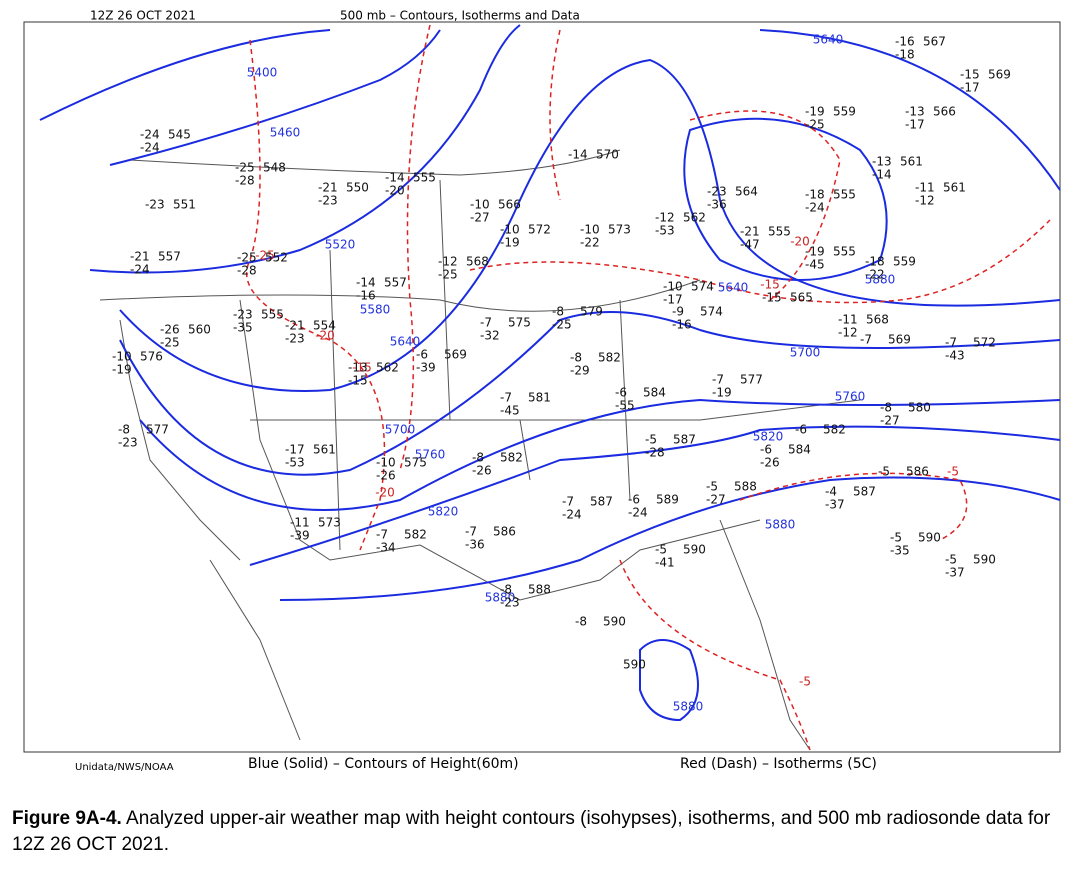  Describe the element at coordinates (245, 168) in the screenshot. I see `station-temp: -25` at that location.